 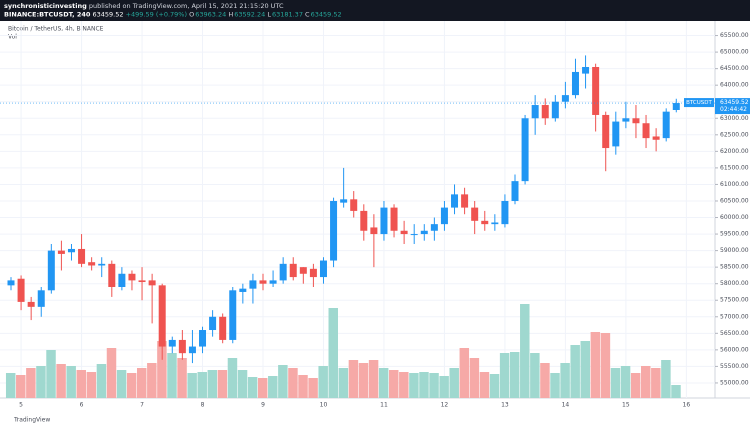 What do you see at coordinates (734, 118) in the screenshot?
I see `y-tick-label: 63000.00` at bounding box center [734, 118].